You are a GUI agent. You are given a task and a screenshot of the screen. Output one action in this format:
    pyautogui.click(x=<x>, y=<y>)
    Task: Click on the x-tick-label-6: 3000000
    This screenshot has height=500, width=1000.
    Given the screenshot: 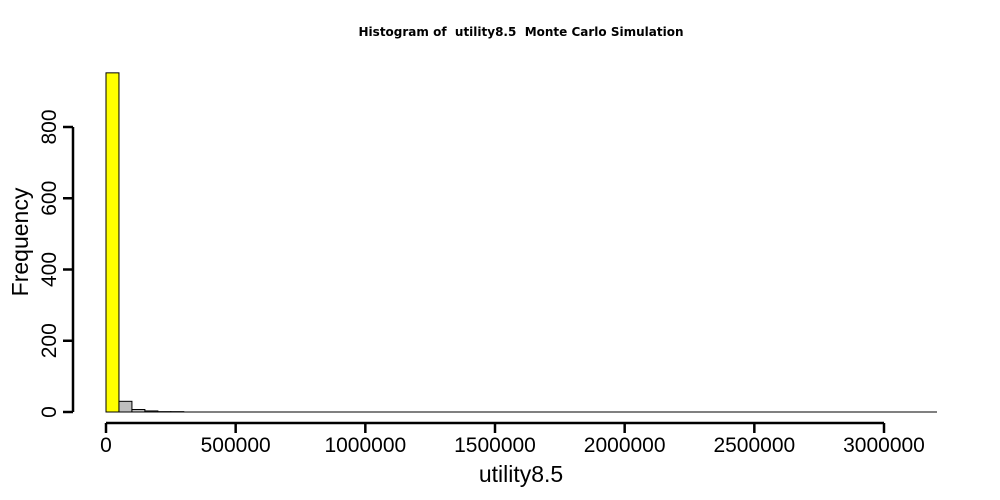 What is the action you would take?
    pyautogui.click(x=884, y=445)
    